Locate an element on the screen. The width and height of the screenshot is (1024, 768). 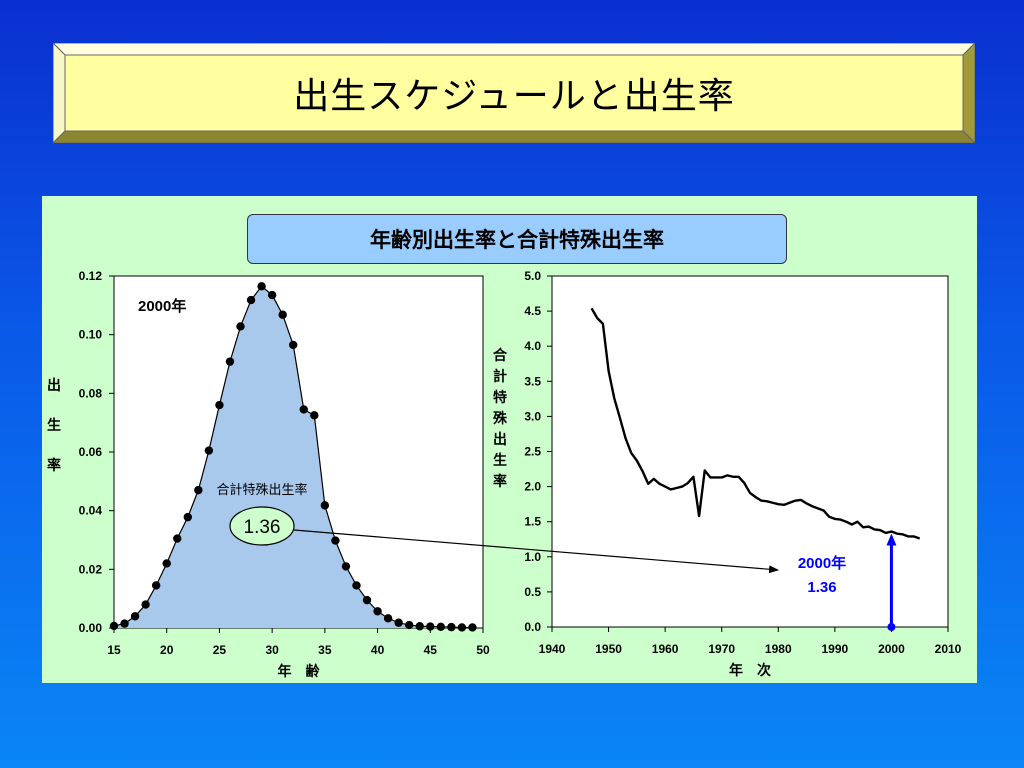
right-y-tick-label: 4.5 is located at coordinates (532, 311).